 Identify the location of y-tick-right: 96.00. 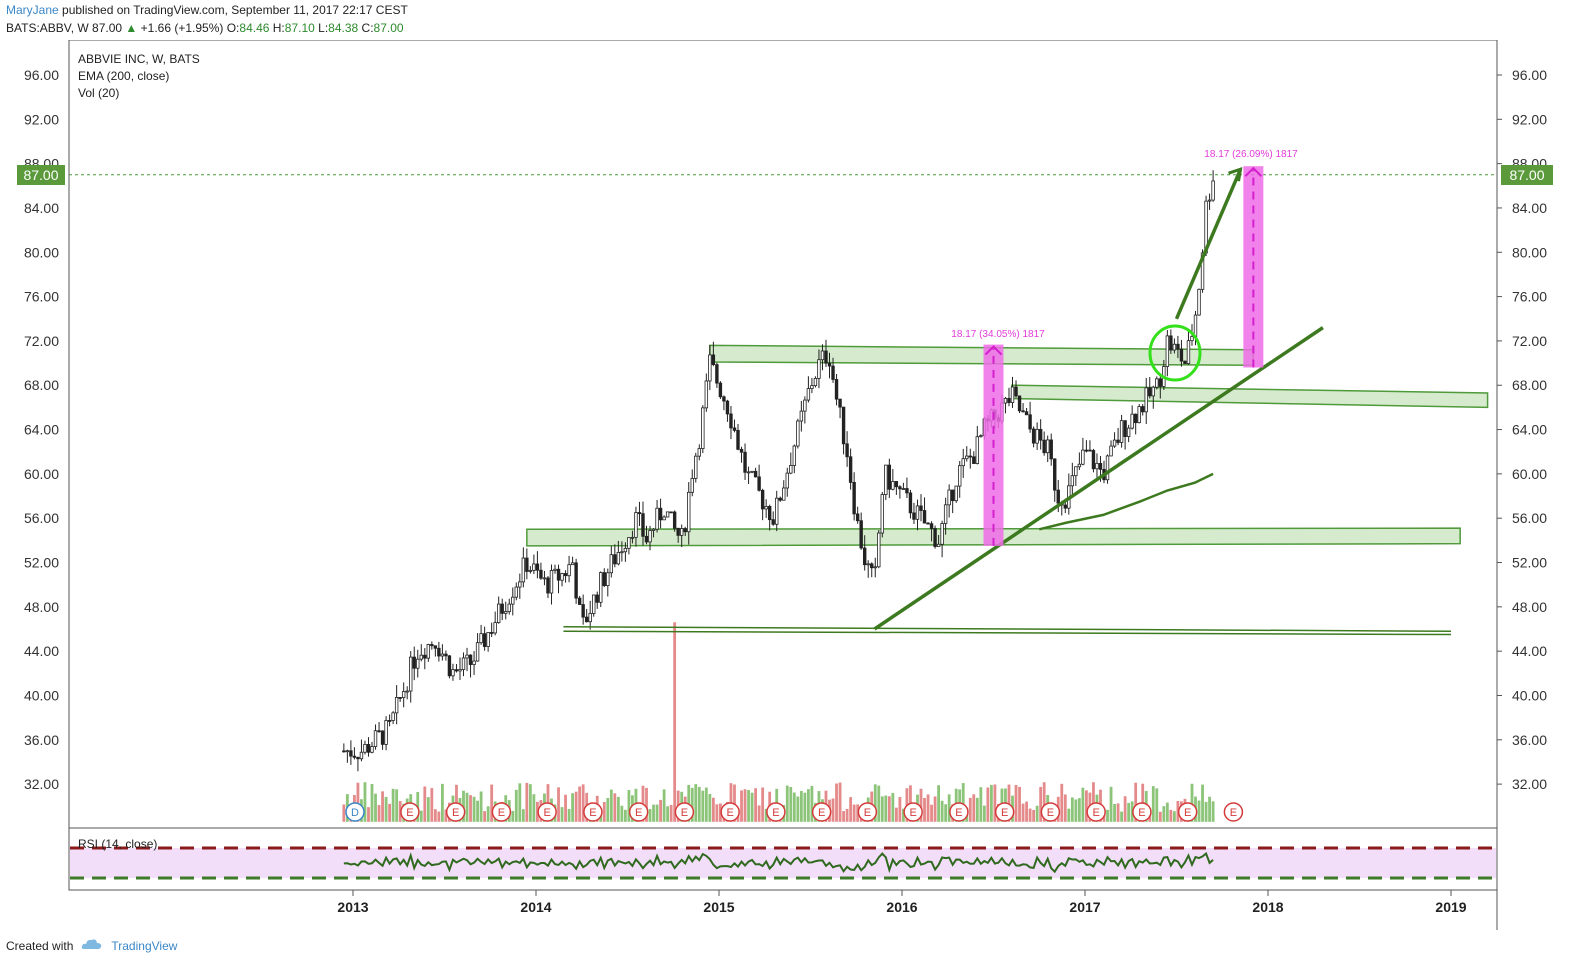
(1529, 75).